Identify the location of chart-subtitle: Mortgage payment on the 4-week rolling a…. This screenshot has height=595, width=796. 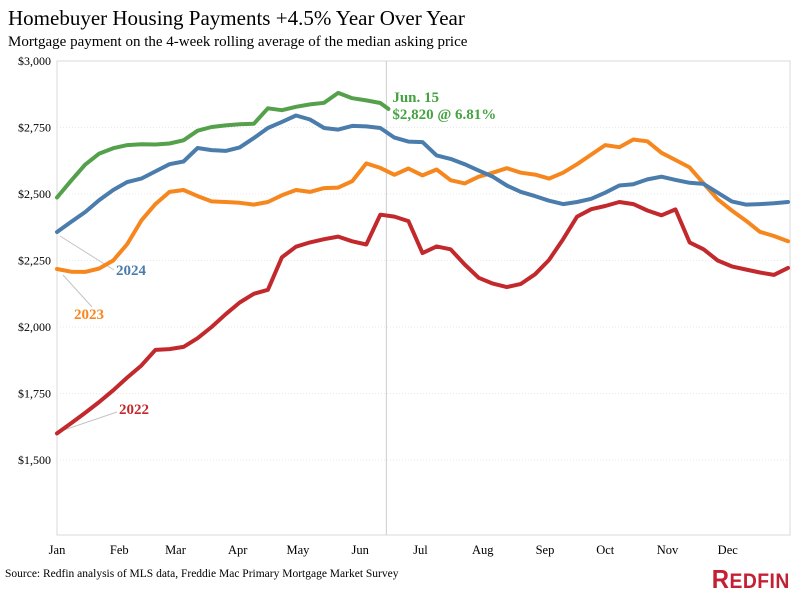
(238, 42).